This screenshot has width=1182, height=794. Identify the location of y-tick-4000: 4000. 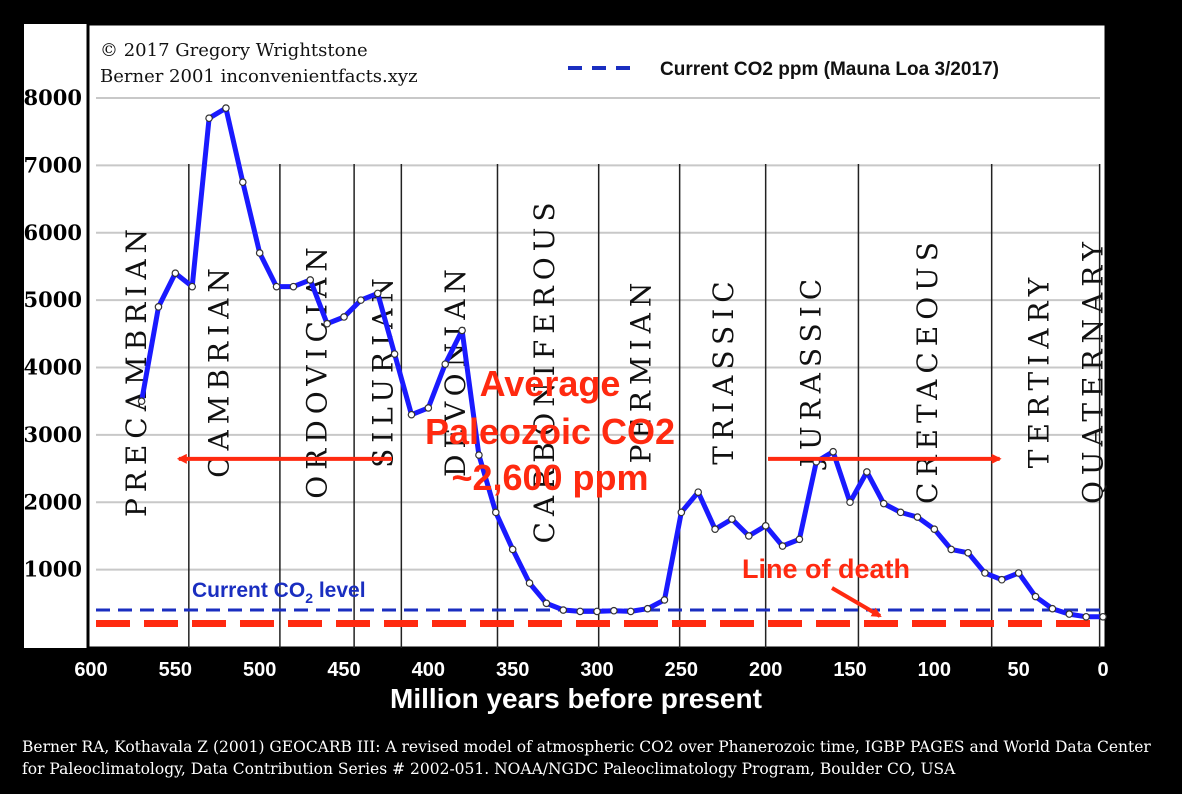
(53, 367).